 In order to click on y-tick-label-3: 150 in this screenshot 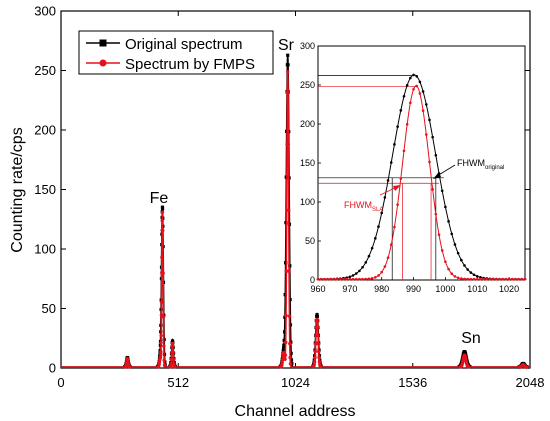, I will do `click(45, 189)`.